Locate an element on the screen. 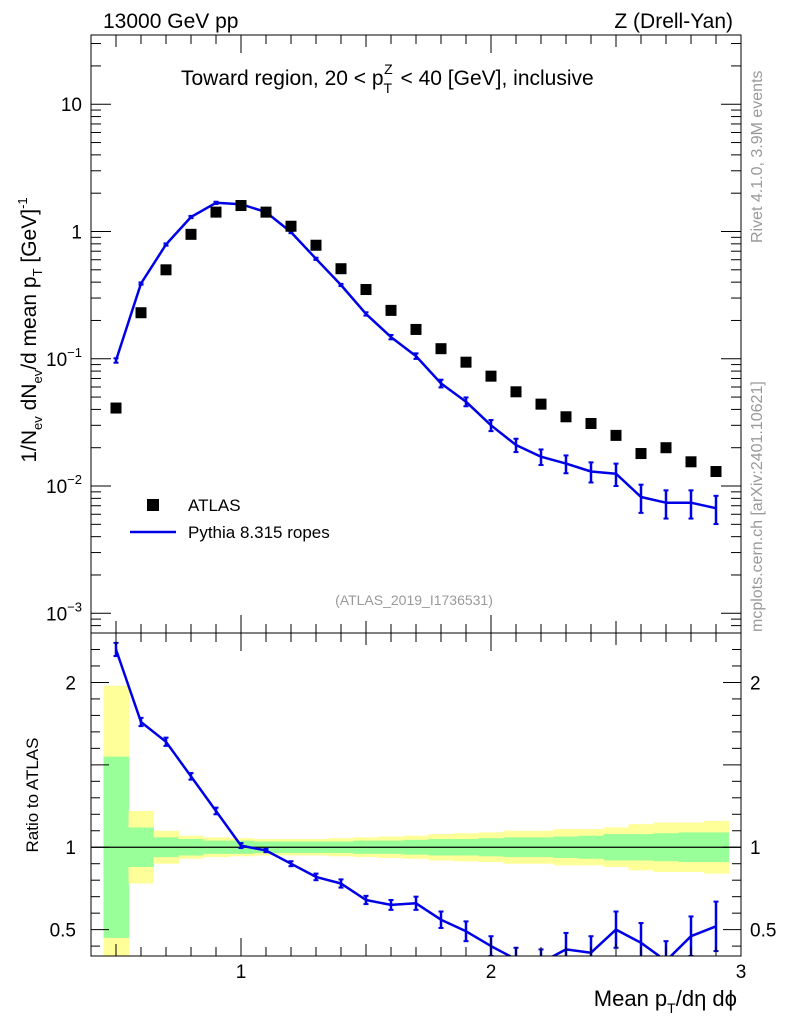 This screenshot has width=786, height=1024. ratio-tick-label: 2 is located at coordinates (70, 683).